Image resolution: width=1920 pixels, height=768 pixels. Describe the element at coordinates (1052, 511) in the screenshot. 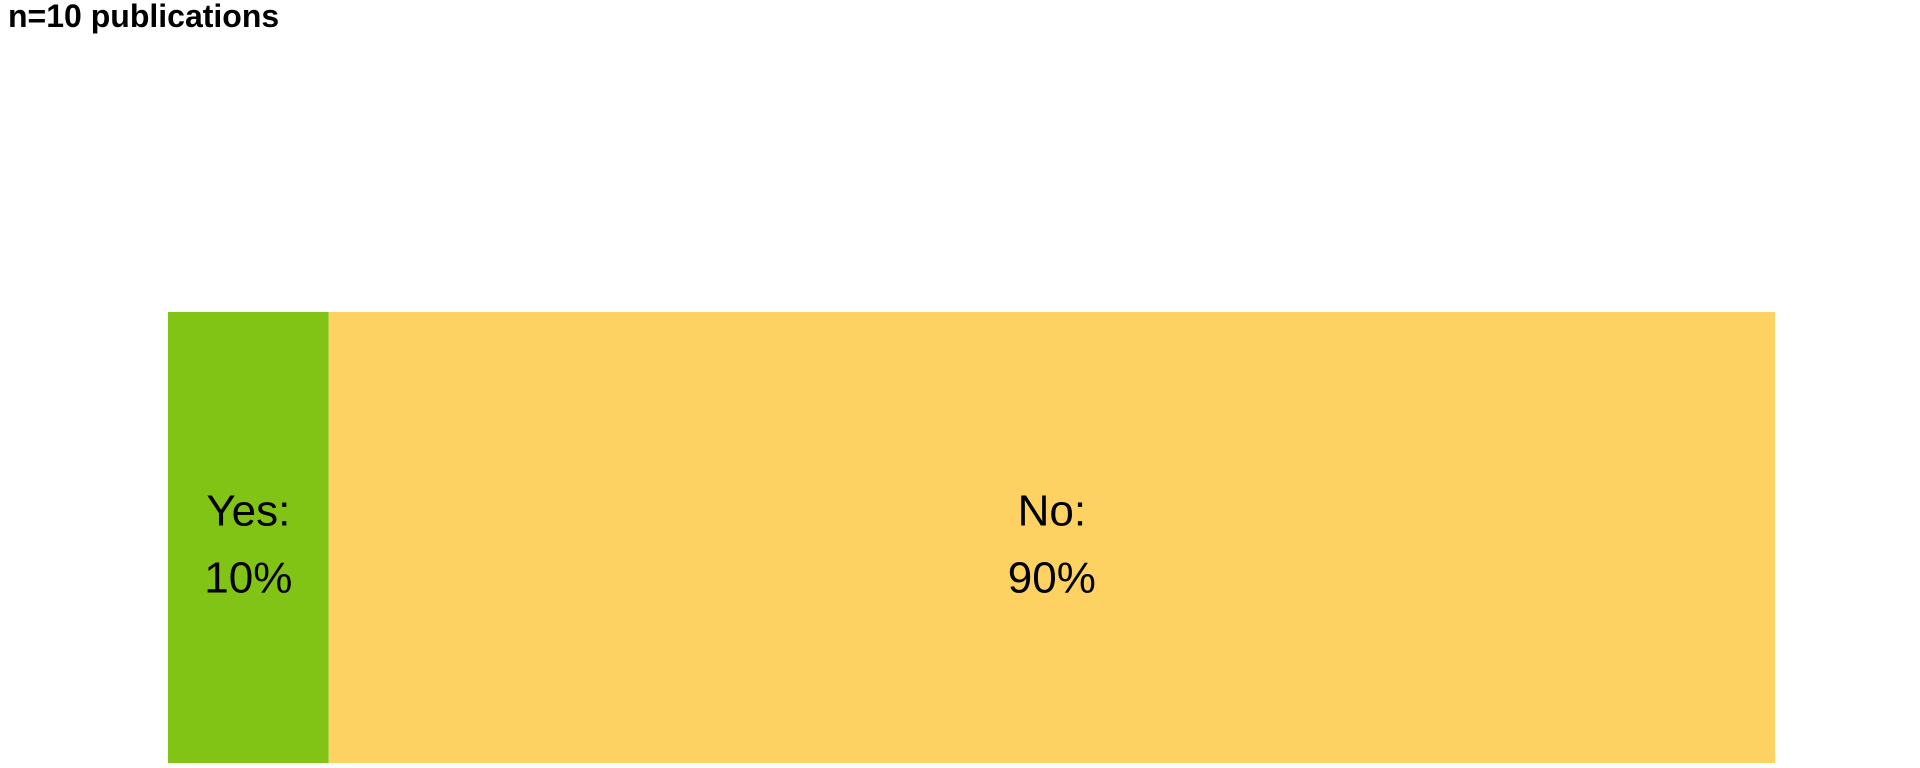

I see `segment-label-no: No:` at that location.